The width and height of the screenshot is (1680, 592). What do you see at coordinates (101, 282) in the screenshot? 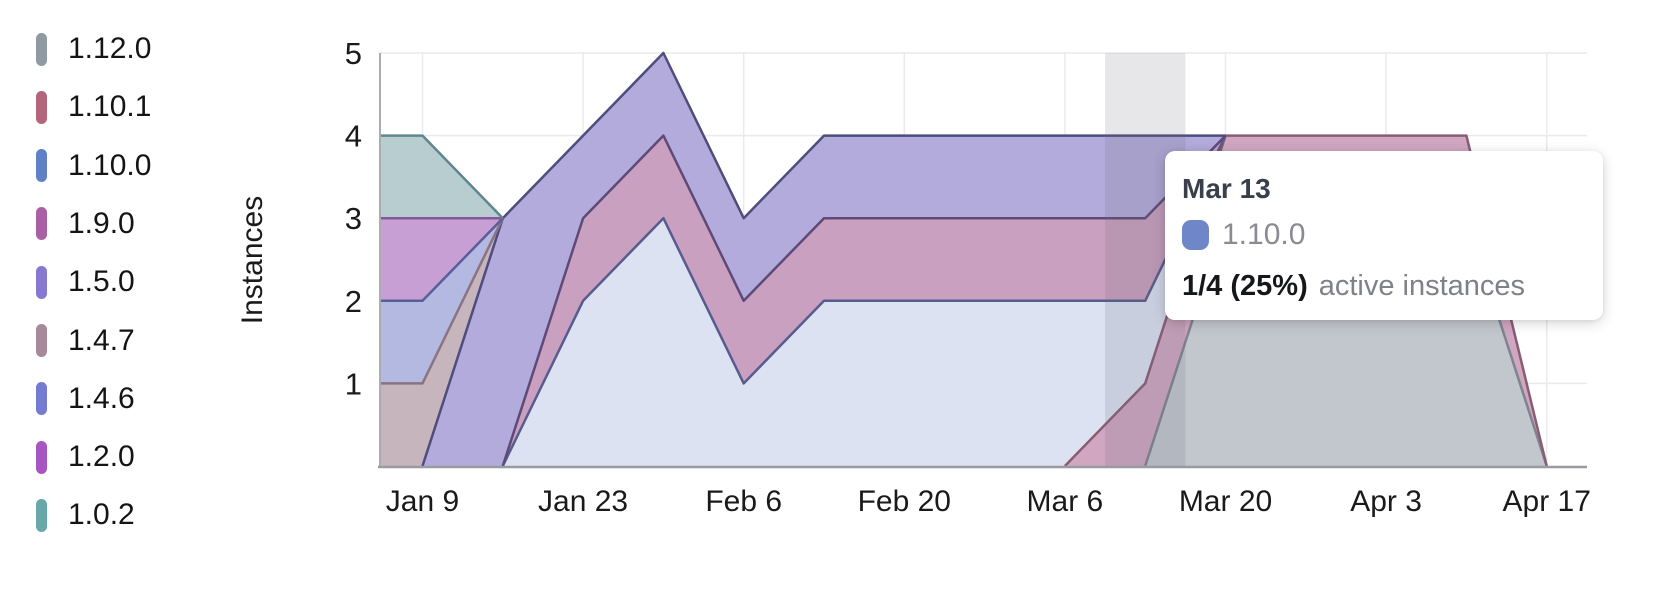
I see `legend-label: 1.5.0` at bounding box center [101, 282].